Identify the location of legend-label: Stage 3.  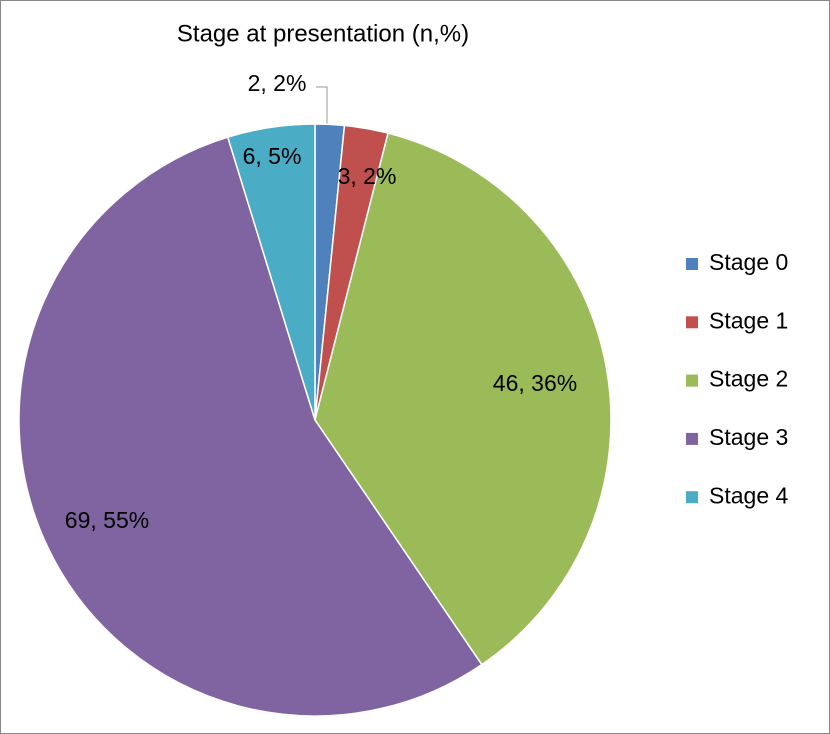
(748, 437).